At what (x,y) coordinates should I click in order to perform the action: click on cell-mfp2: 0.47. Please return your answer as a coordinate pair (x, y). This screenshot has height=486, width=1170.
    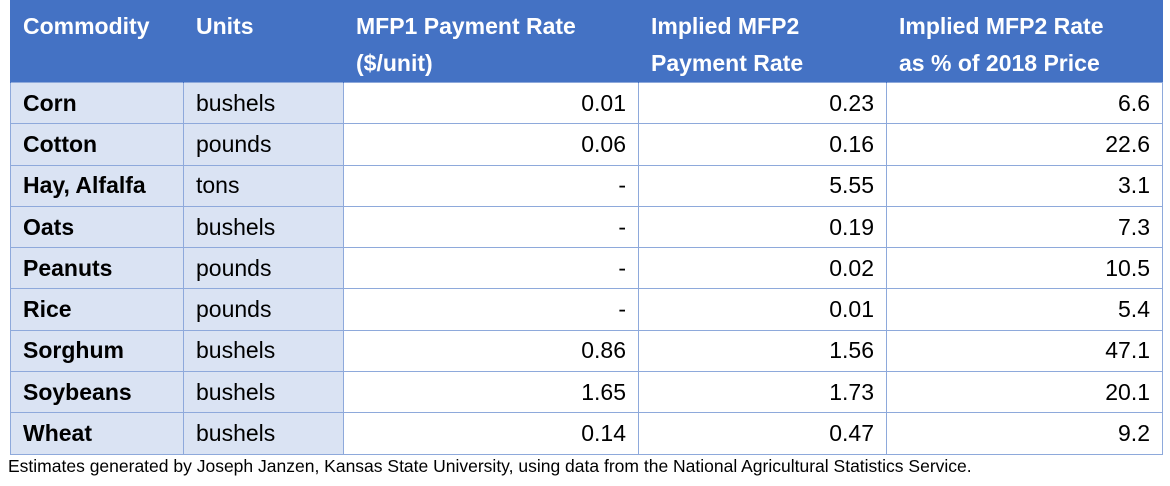
    Looking at the image, I should click on (762, 433).